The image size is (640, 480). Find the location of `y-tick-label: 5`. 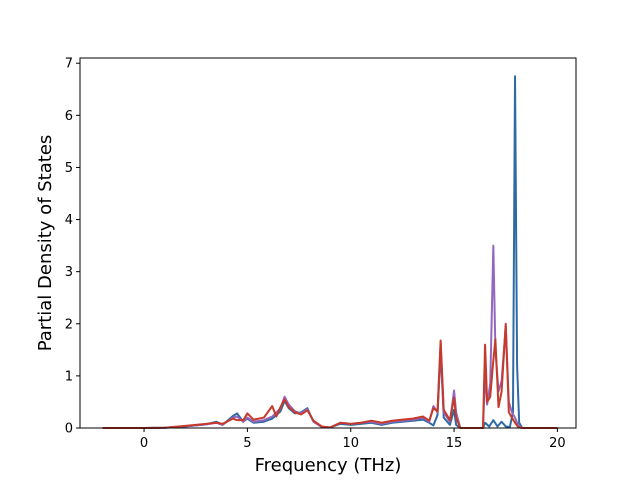

y-tick-label: 5 is located at coordinates (69, 168).